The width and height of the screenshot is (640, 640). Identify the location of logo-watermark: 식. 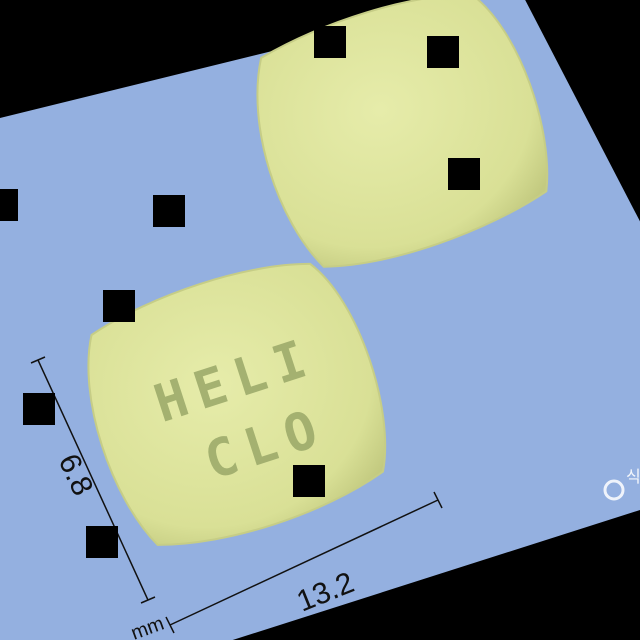
(621, 484).